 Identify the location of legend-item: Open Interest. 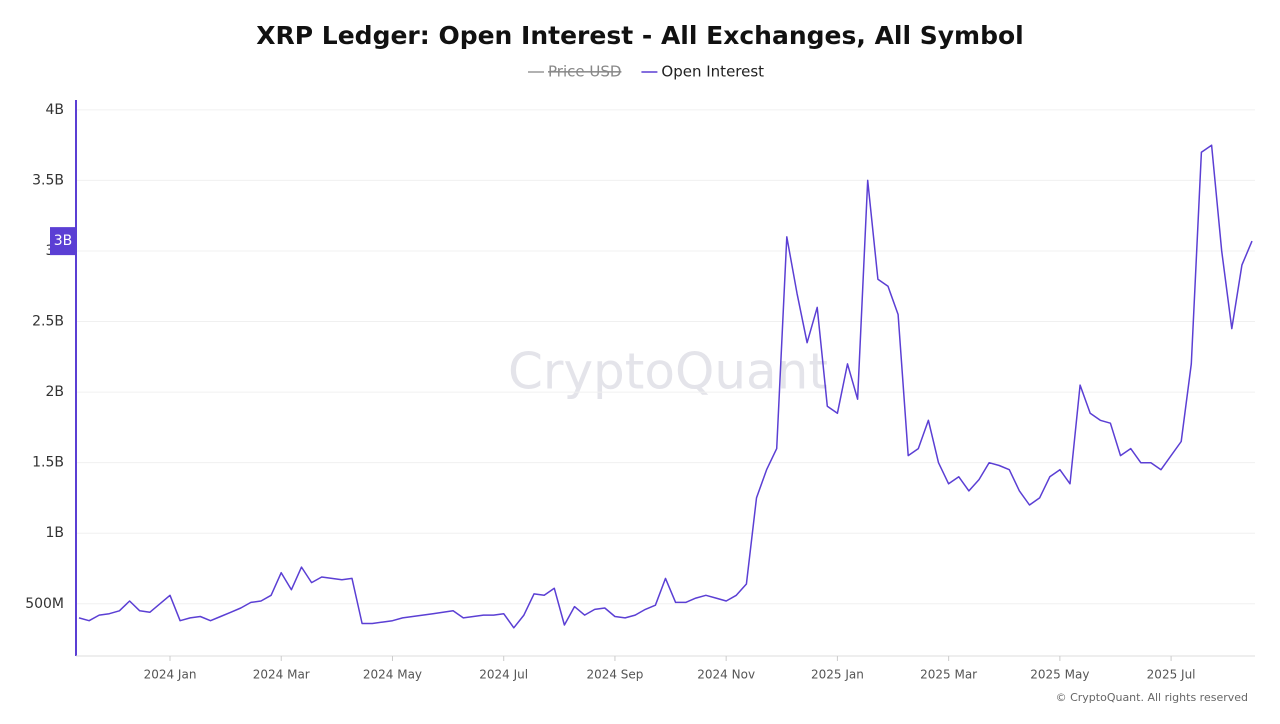
(702, 72).